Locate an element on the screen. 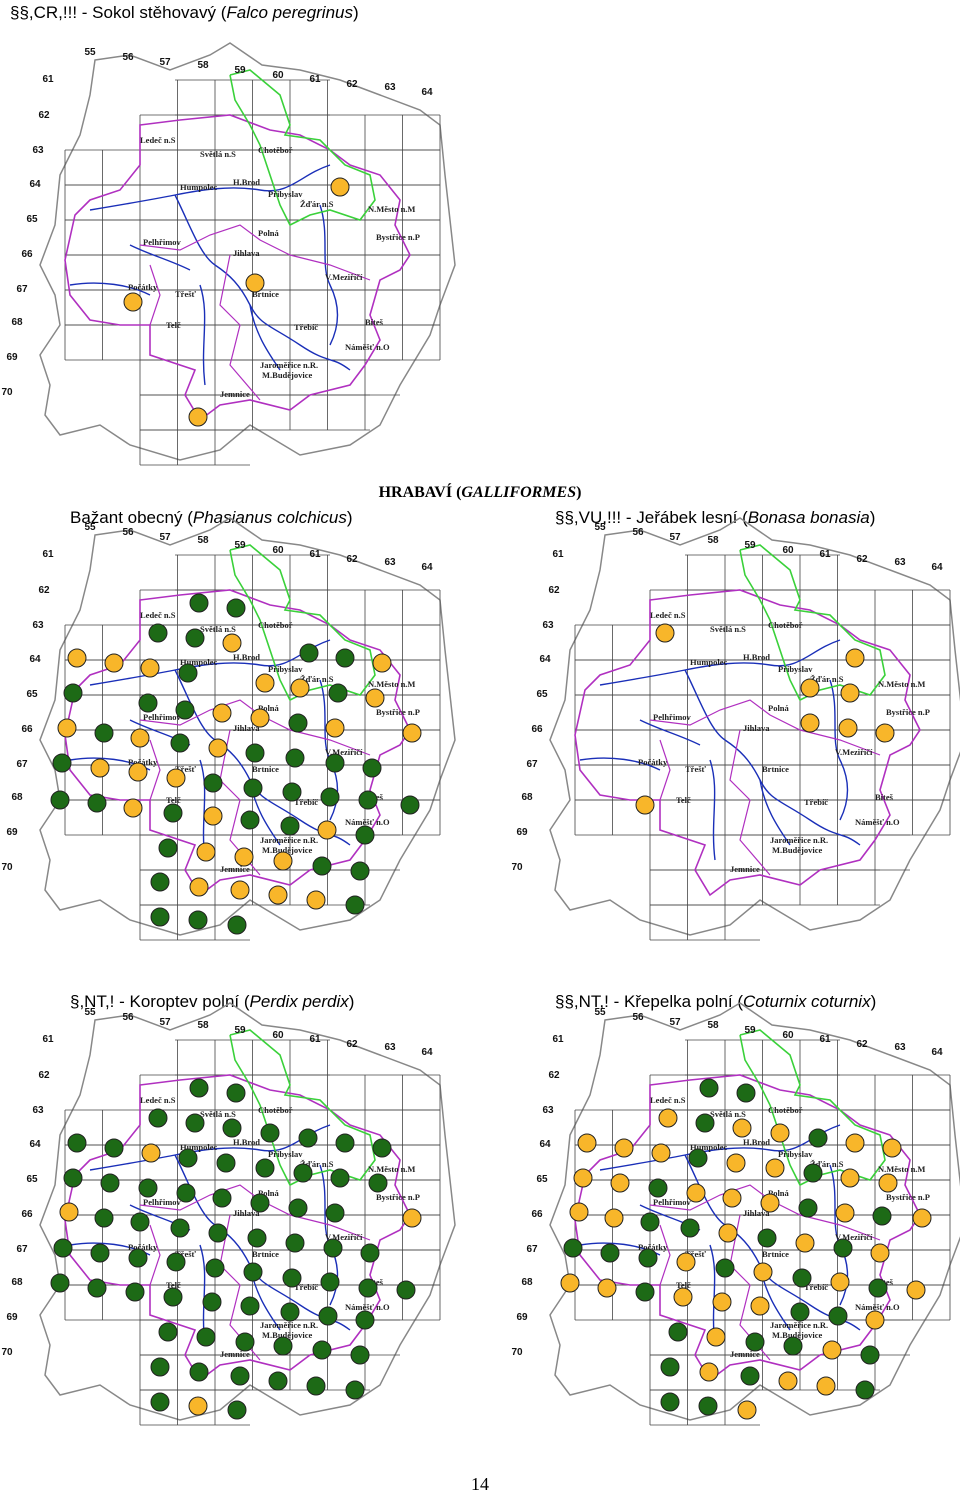  town-label: Polná is located at coordinates (269, 708).